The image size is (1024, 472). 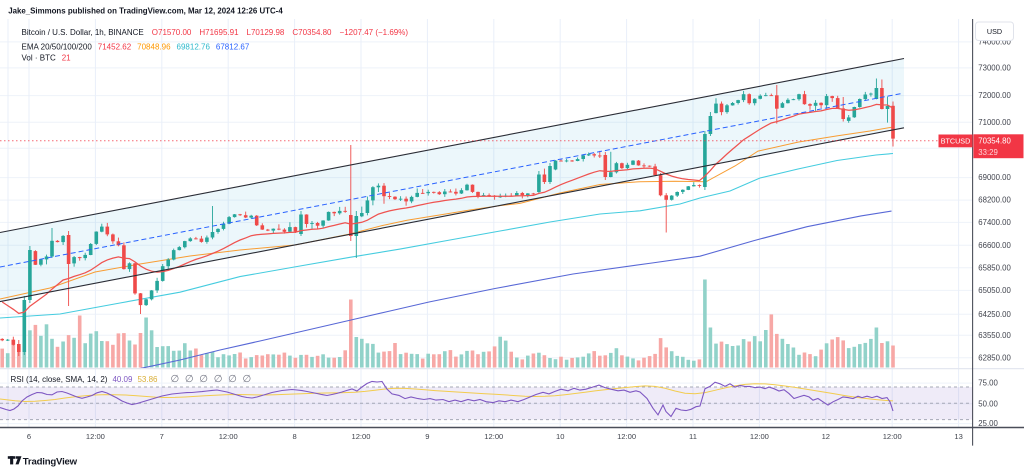 What do you see at coordinates (994, 95) in the screenshot?
I see `svg-text: 72000.00` at bounding box center [994, 95].